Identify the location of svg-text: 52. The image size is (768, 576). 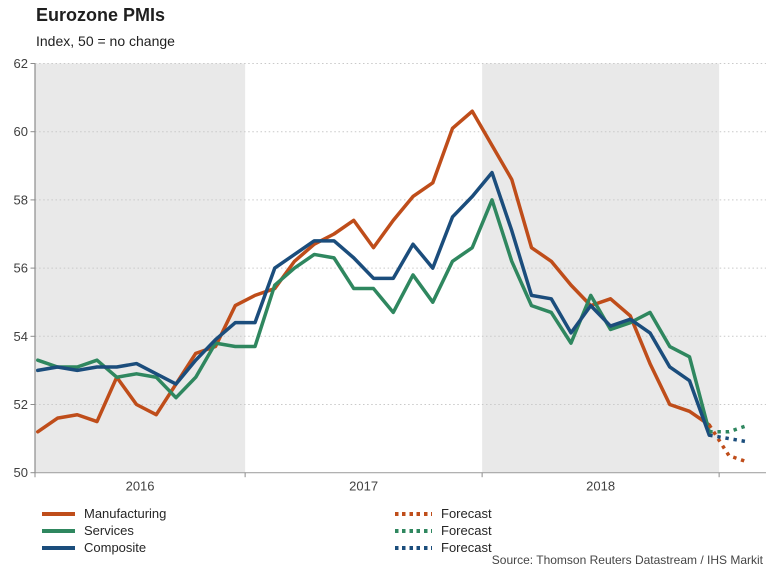
(21, 404).